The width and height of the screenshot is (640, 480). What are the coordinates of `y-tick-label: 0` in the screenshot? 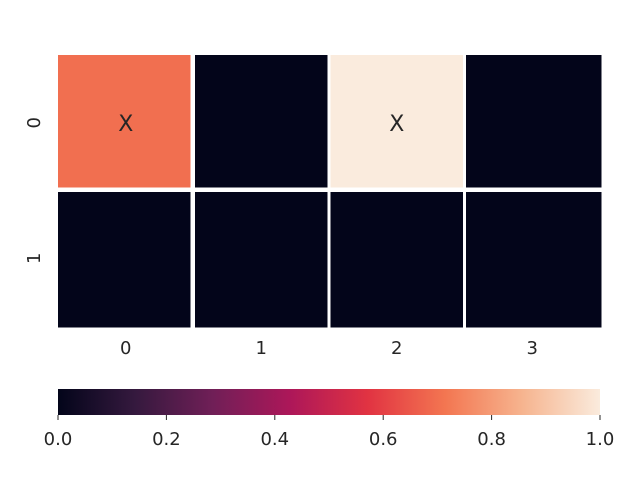 It's located at (34, 122).